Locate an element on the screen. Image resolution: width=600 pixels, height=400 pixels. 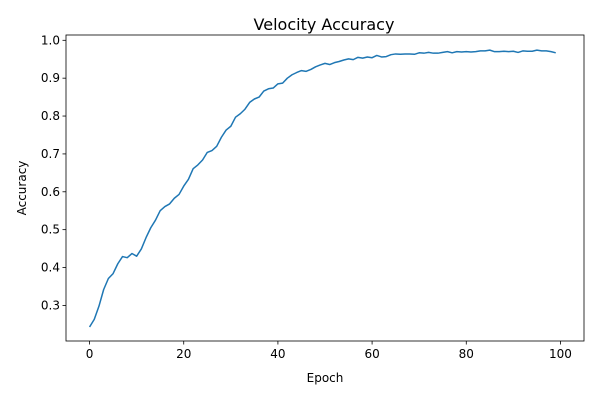
x-tick-label: 60 is located at coordinates (371, 354).